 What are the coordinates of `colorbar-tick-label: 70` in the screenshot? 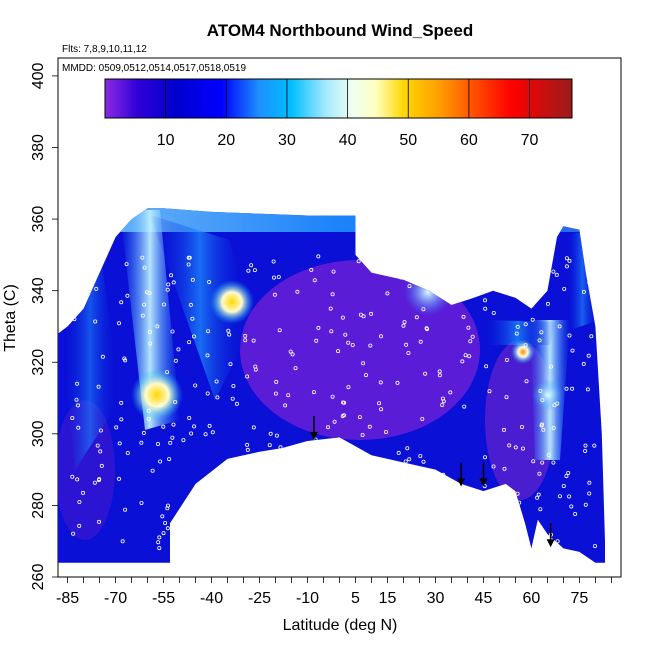 It's located at (530, 140).